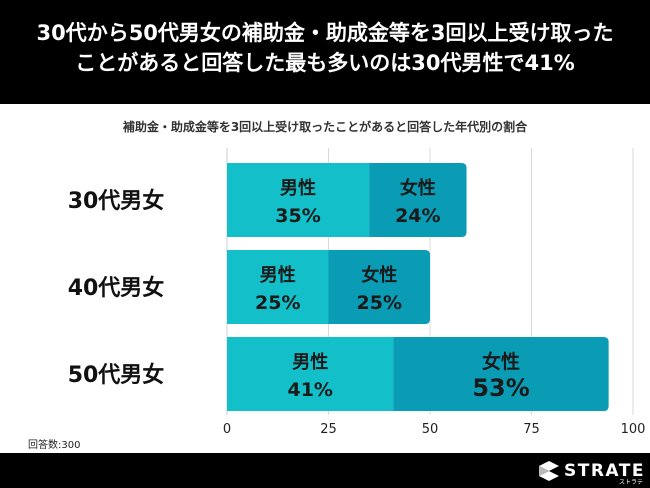  What do you see at coordinates (227, 429) in the screenshot?
I see `x-tick-label: 0` at bounding box center [227, 429].